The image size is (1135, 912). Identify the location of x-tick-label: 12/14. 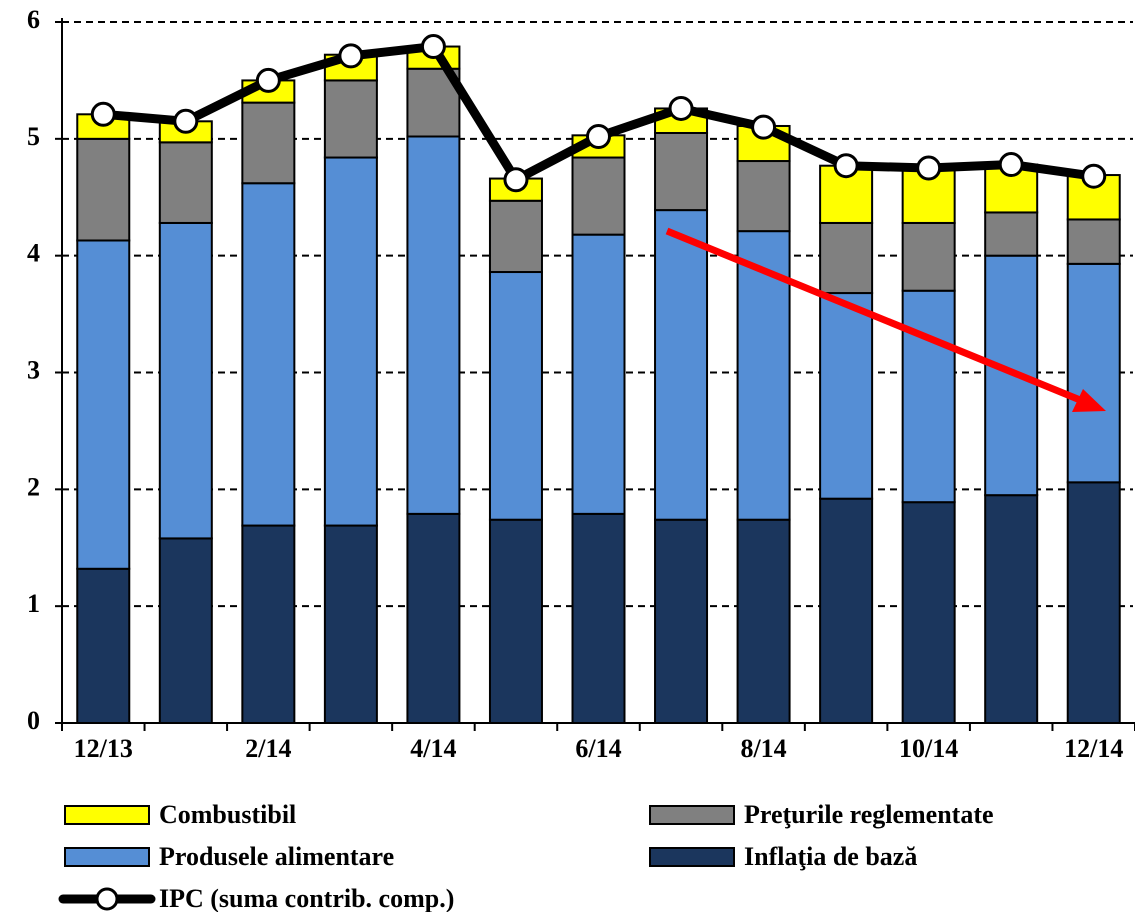
(1093, 748).